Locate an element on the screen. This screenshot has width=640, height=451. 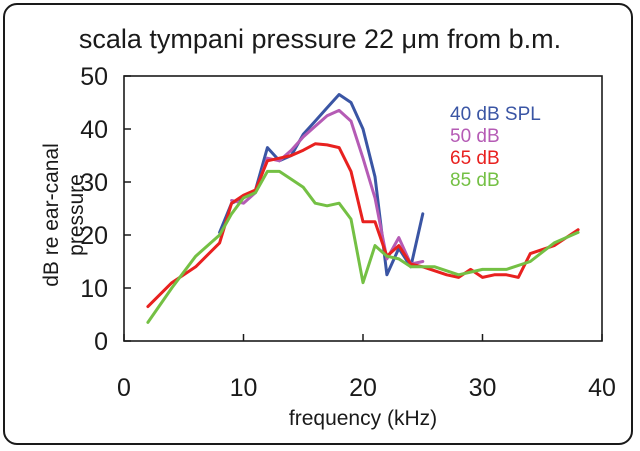
y-axis-label-line1: dB re ear-canal is located at coordinates (51, 215).